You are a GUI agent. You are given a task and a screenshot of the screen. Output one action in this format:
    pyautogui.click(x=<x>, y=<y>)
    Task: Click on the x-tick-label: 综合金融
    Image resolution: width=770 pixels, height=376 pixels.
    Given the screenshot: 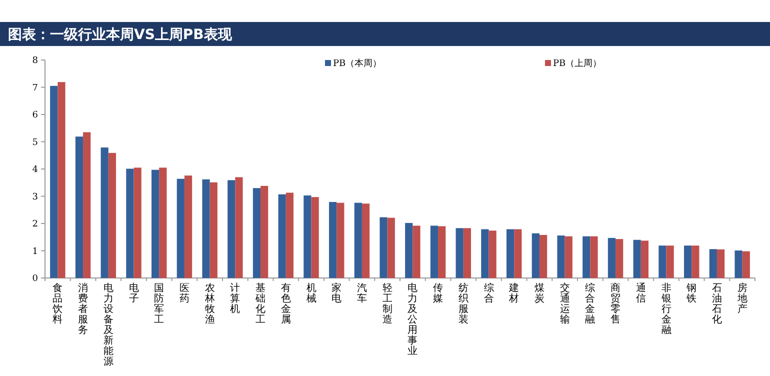 What is the action you would take?
    pyautogui.click(x=590, y=304)
    